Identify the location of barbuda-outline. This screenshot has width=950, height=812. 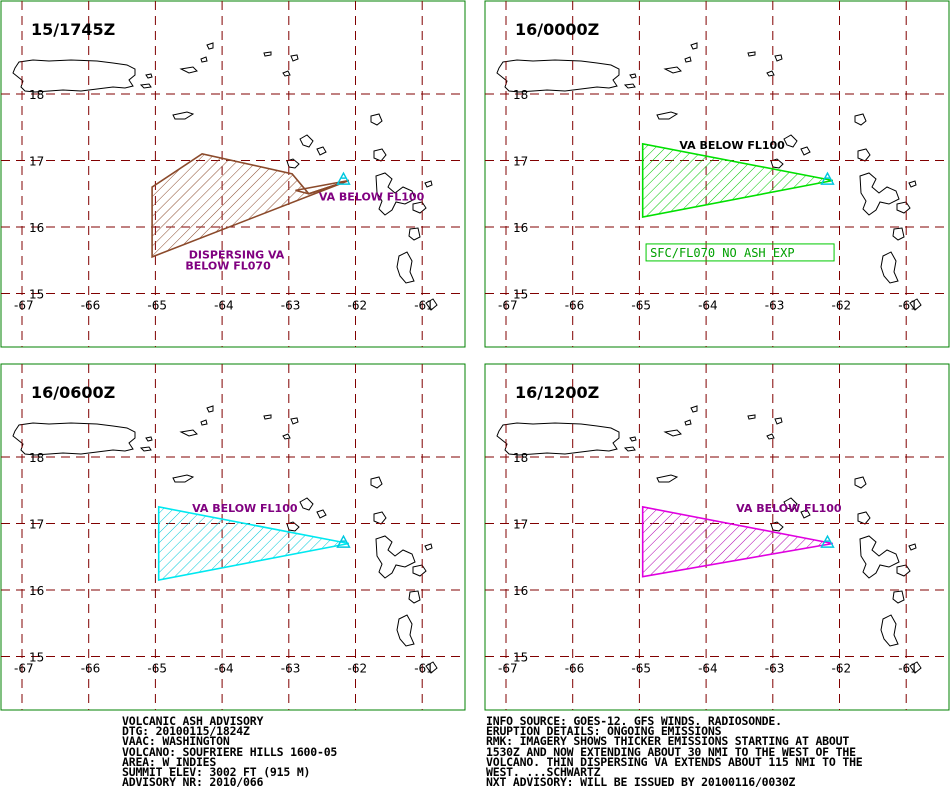
(294, 421).